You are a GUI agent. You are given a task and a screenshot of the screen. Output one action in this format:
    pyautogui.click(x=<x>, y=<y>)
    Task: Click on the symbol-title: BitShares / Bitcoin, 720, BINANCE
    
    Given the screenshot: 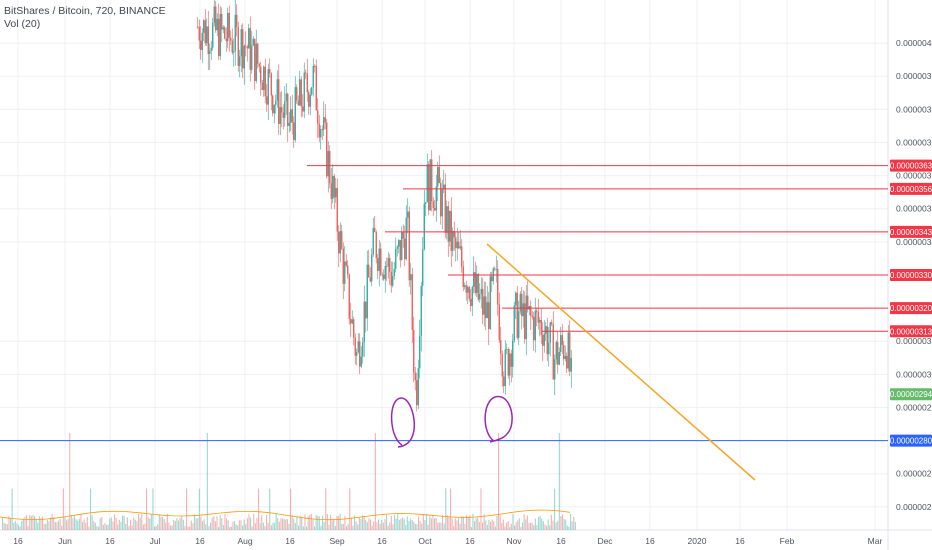 What is the action you would take?
    pyautogui.click(x=85, y=11)
    